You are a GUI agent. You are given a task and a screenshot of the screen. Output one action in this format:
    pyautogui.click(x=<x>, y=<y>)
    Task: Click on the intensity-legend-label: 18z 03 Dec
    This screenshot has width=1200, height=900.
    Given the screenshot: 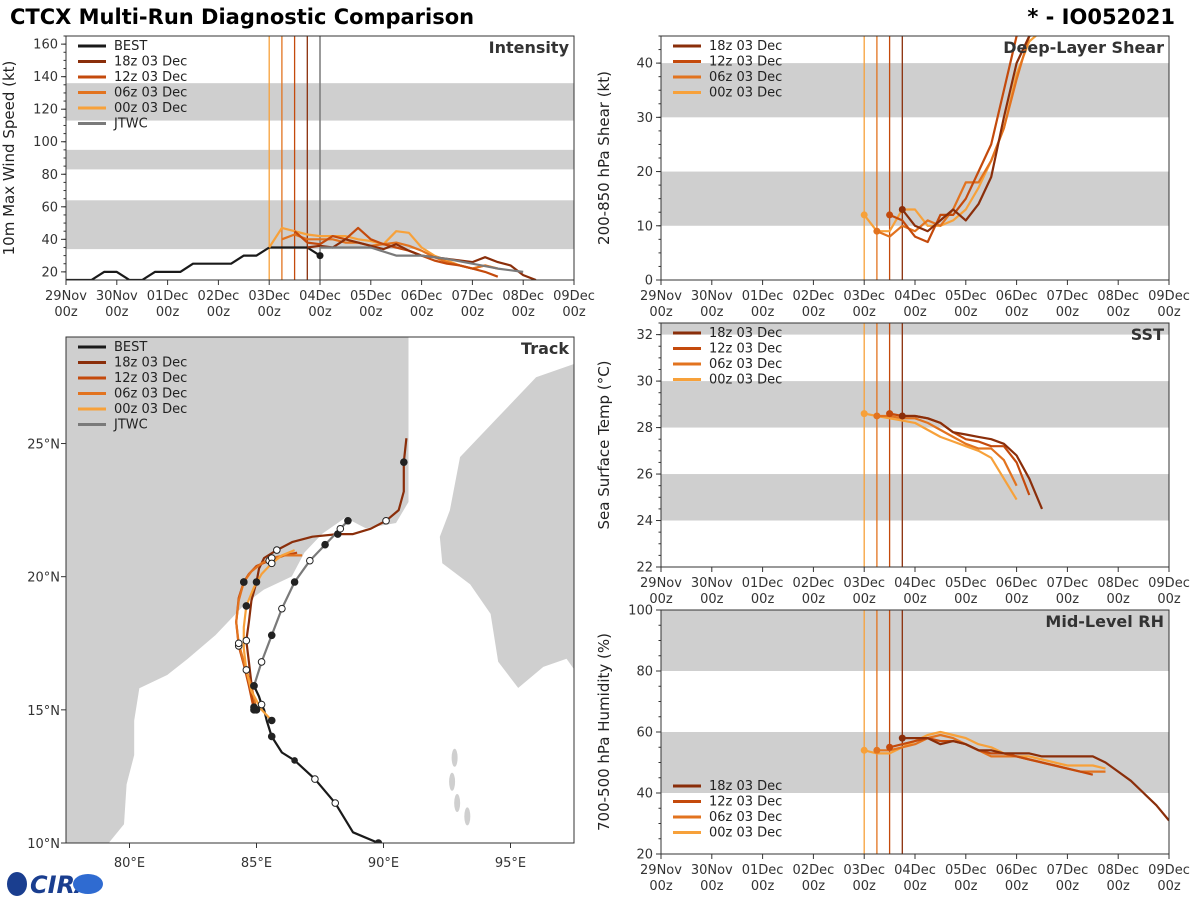 What is the action you would take?
    pyautogui.click(x=150, y=62)
    